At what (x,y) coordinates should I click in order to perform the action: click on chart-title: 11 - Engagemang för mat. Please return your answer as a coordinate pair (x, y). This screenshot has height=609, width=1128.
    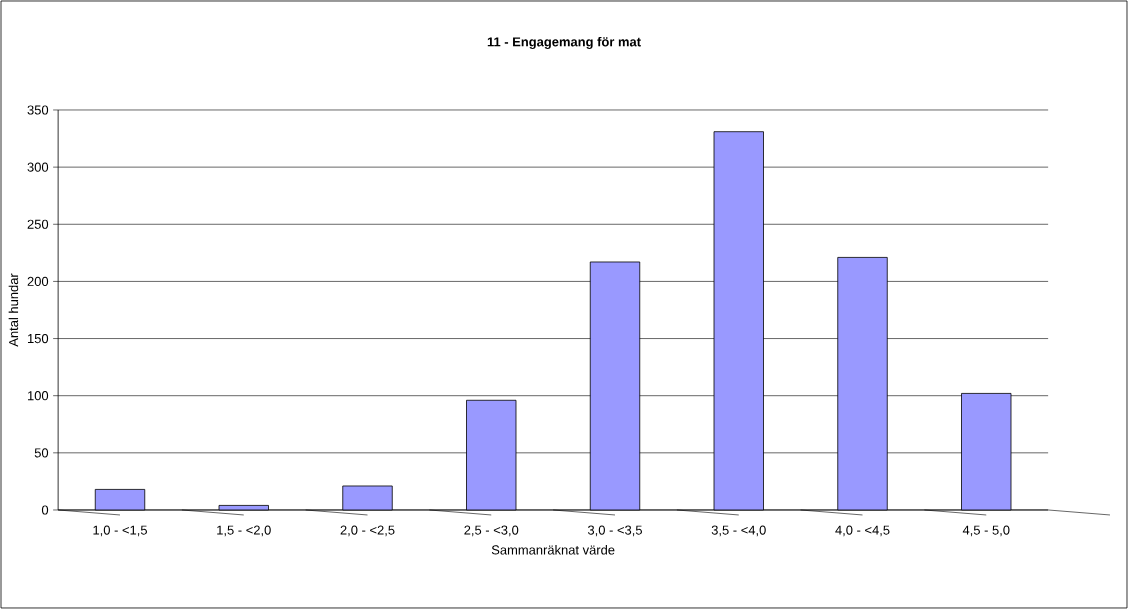
    Looking at the image, I should click on (564, 43).